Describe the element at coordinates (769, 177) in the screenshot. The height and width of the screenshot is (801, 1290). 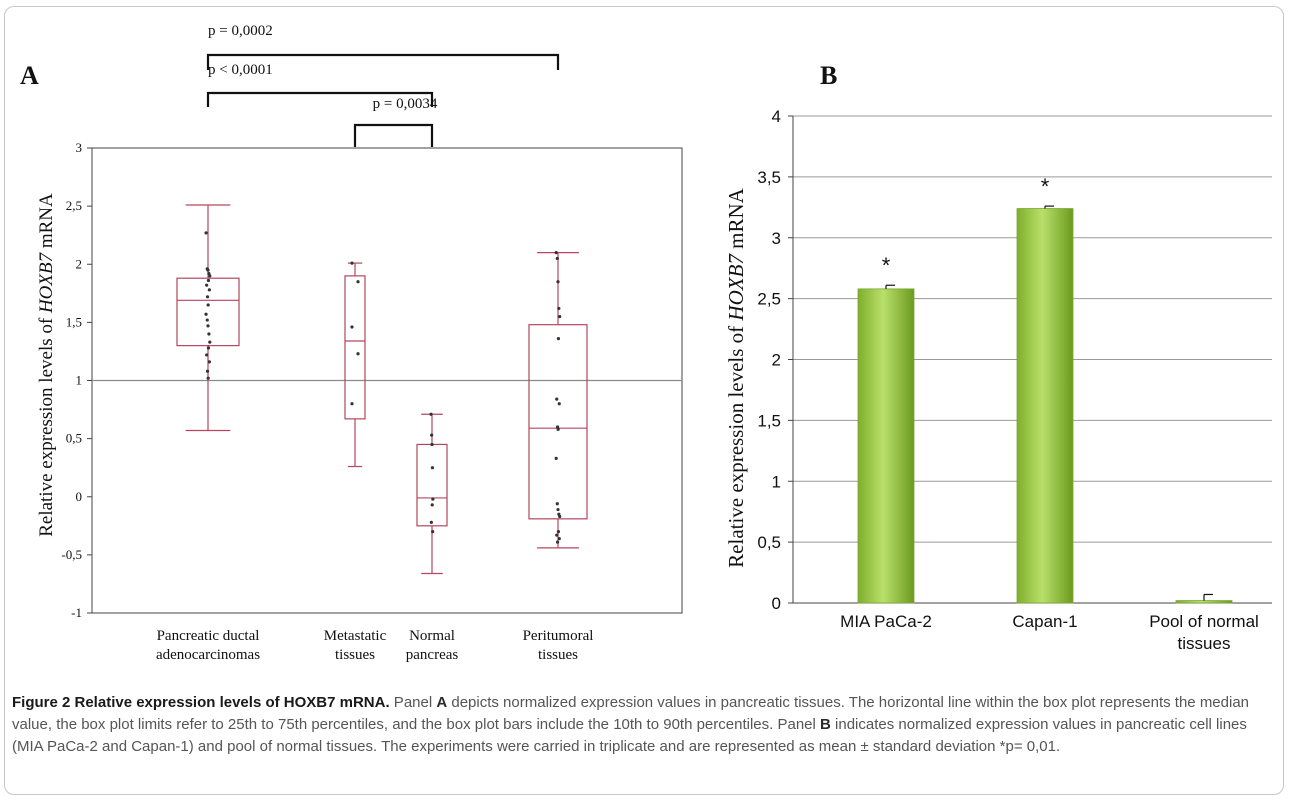
I see `panel-b-y-tick-label: 3,5` at that location.